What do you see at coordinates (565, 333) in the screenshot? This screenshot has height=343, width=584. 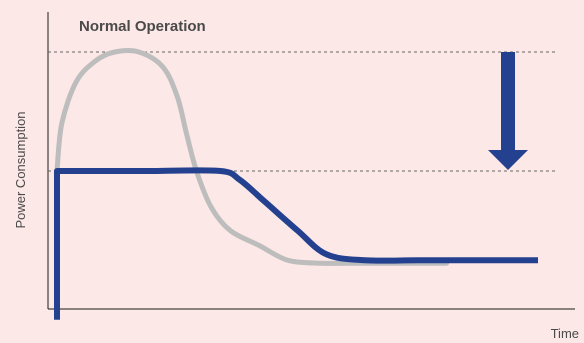 I see `x-axis-label: Time` at bounding box center [565, 333].